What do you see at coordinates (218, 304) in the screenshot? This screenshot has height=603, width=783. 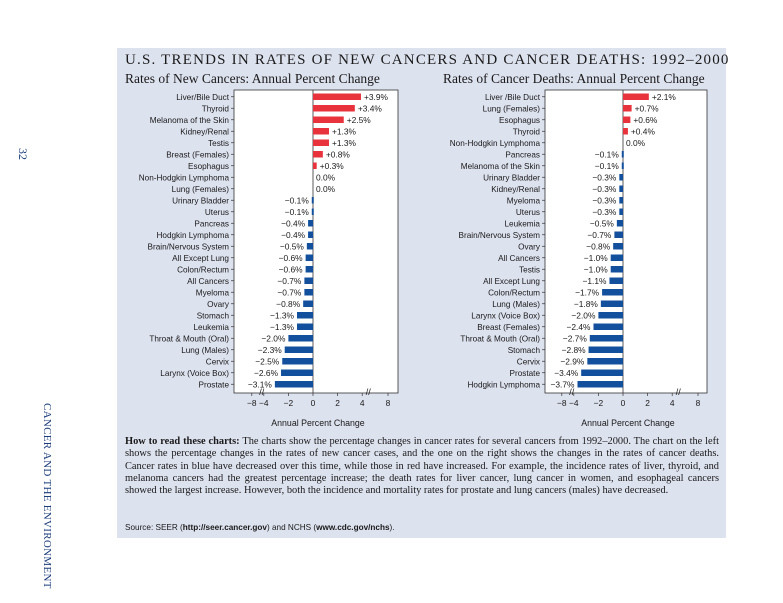 I see `left-category-label: Ovary` at bounding box center [218, 304].